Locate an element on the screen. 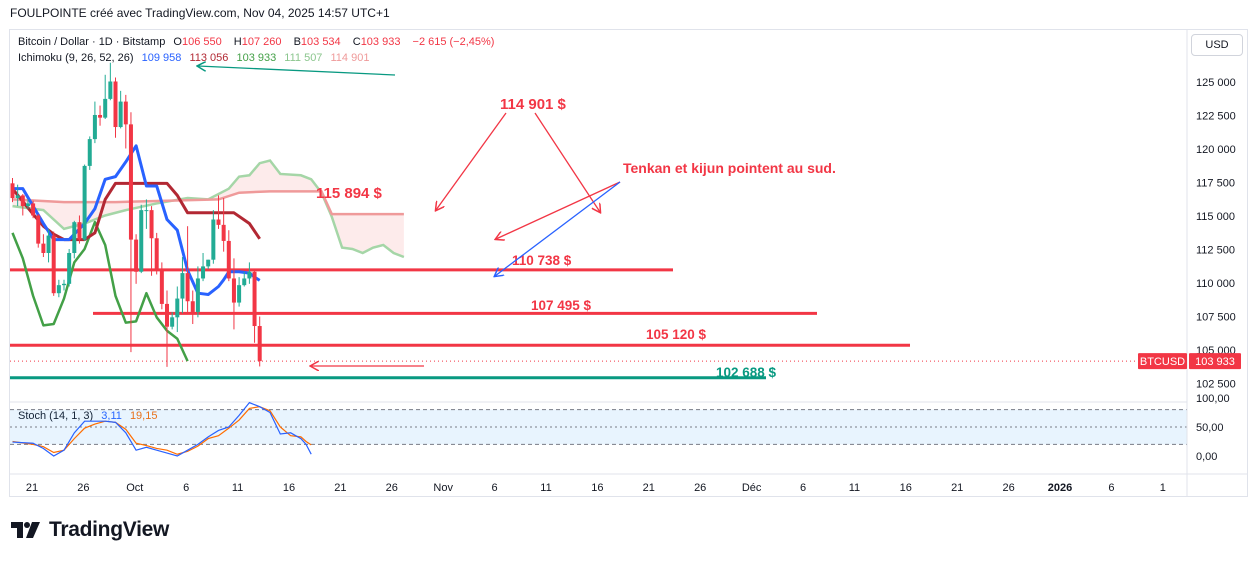 The width and height of the screenshot is (1257, 561). low-value: 103 534 is located at coordinates (320, 42).